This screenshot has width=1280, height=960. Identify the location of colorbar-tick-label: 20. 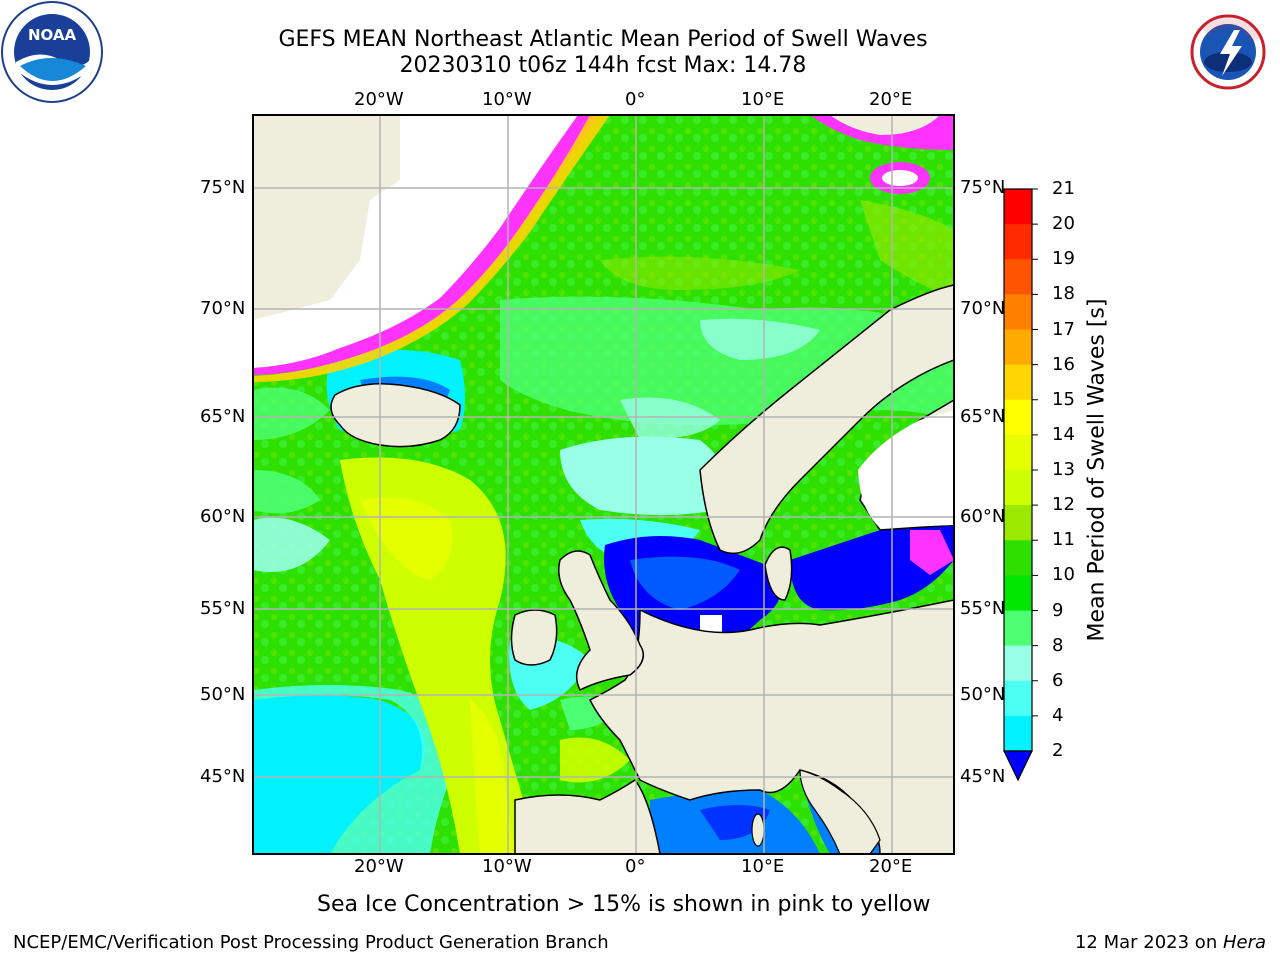
(1063, 224).